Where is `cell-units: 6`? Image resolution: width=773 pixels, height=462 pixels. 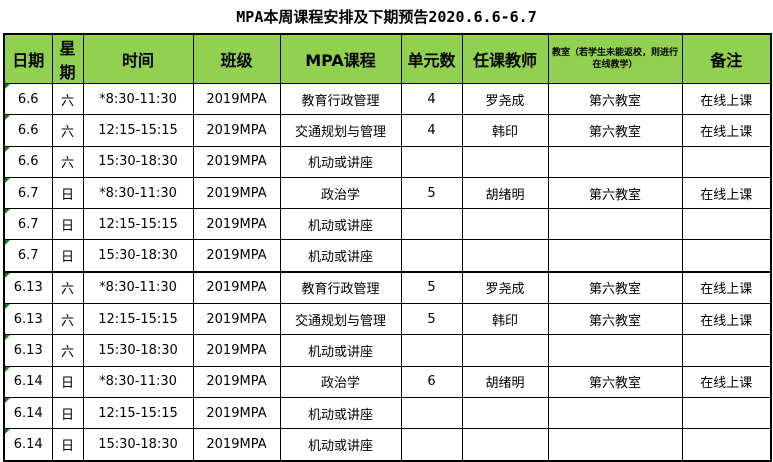
cell-units: 6 is located at coordinates (431, 381).